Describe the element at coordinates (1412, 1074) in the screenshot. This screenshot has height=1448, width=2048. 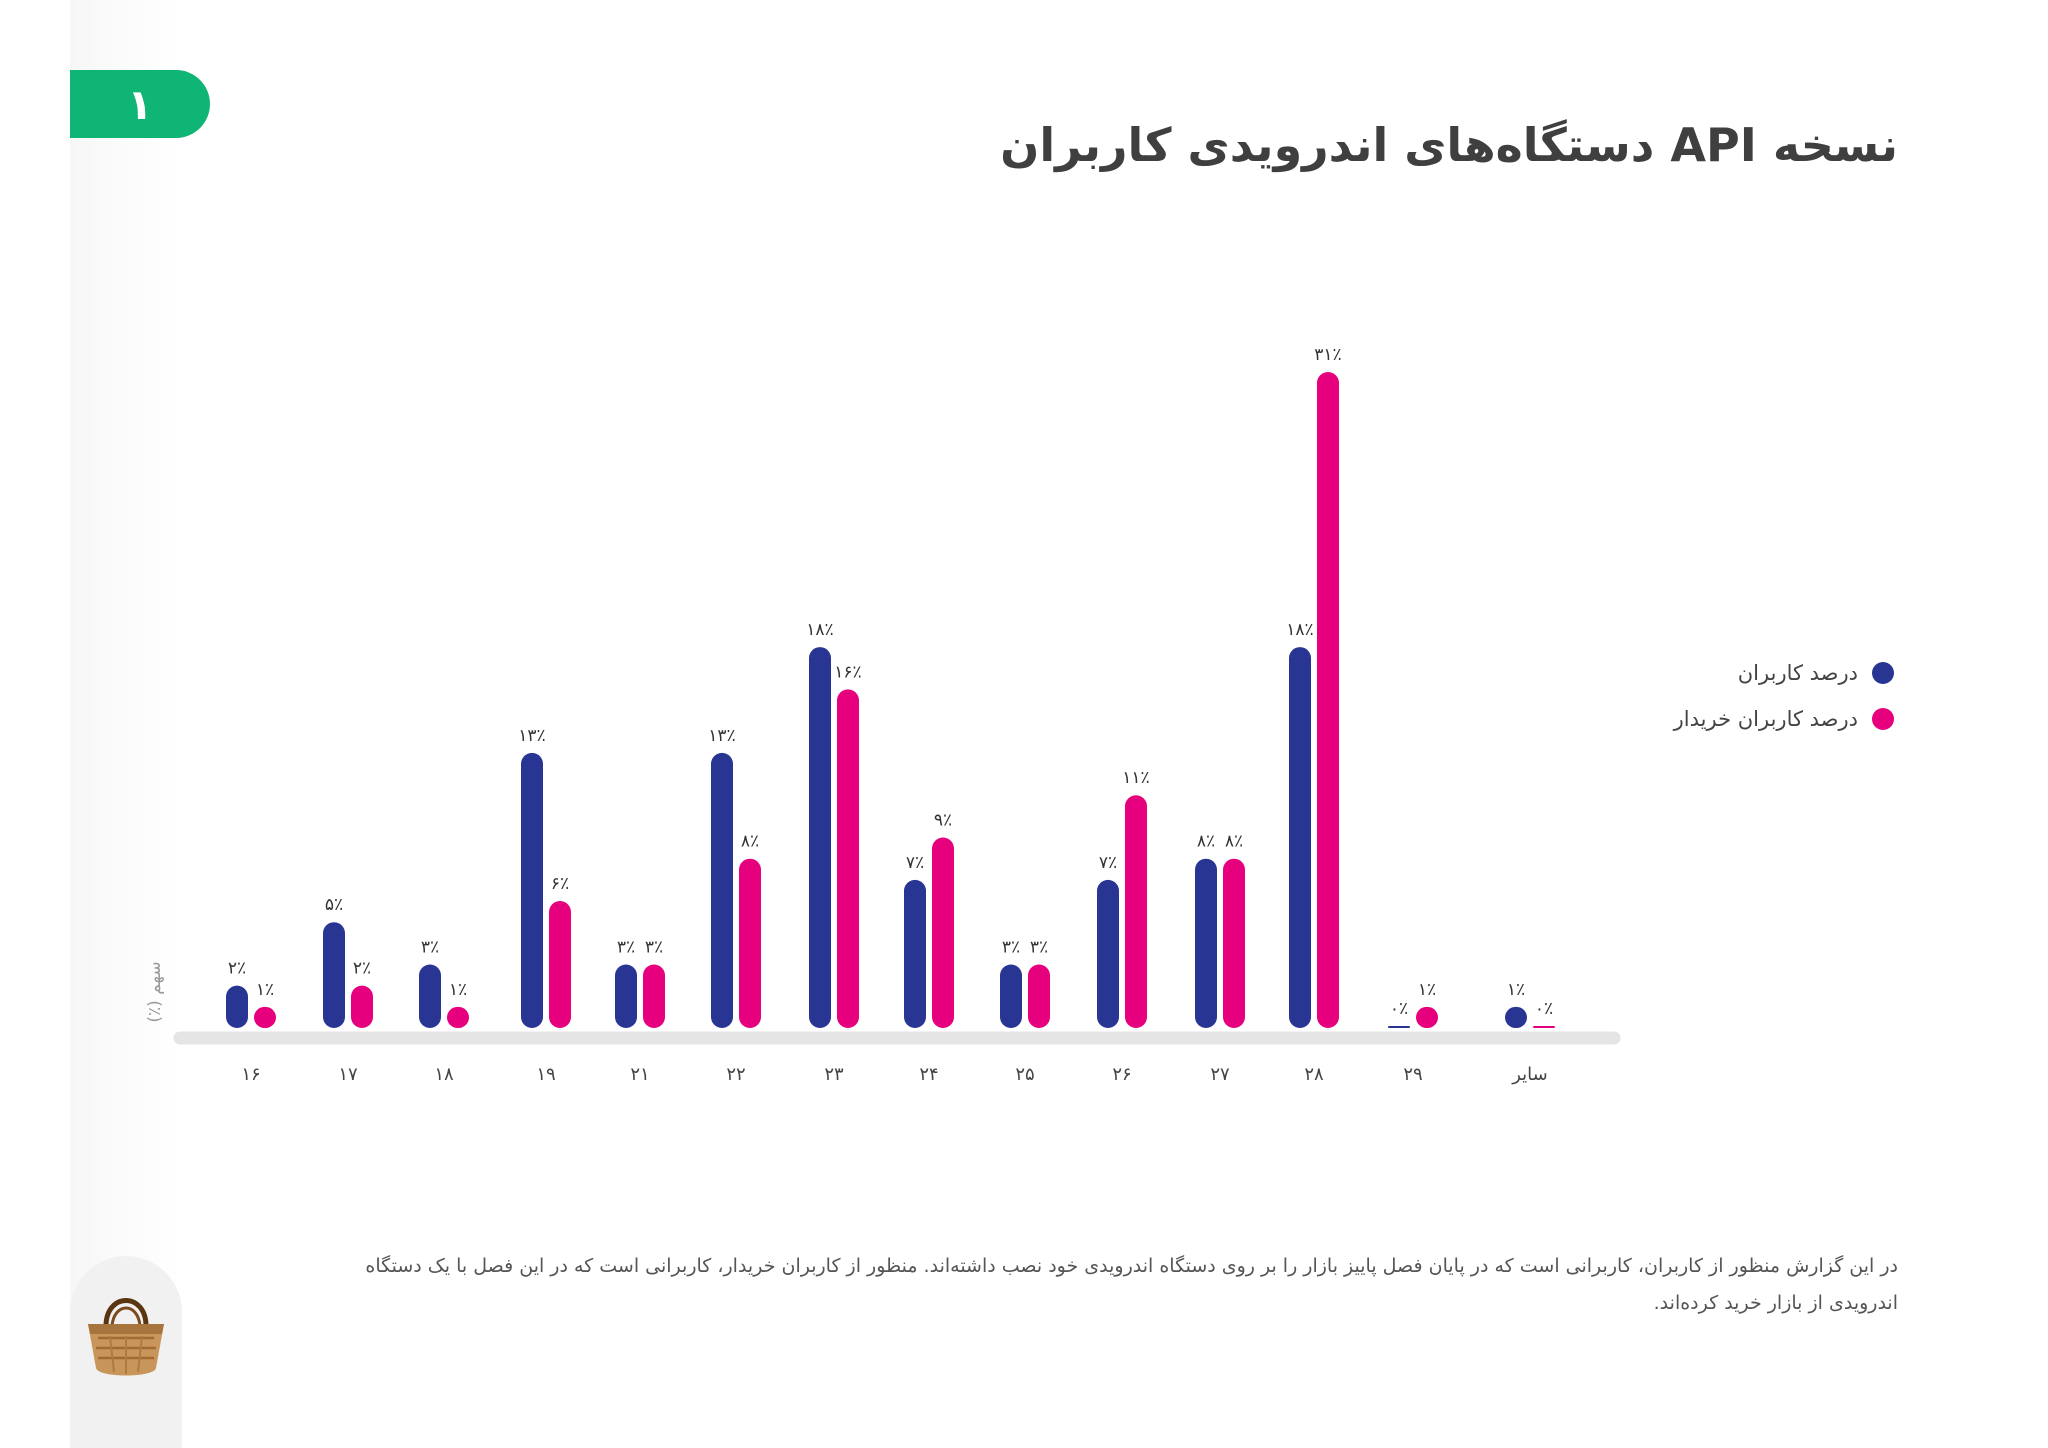
I see `x-tick-label-12: ۲۹` at that location.